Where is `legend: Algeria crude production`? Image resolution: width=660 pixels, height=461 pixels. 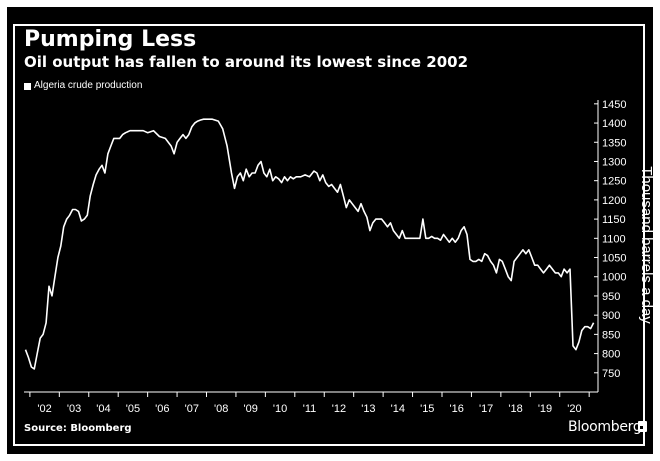 legend: Algeria crude production is located at coordinates (83, 86).